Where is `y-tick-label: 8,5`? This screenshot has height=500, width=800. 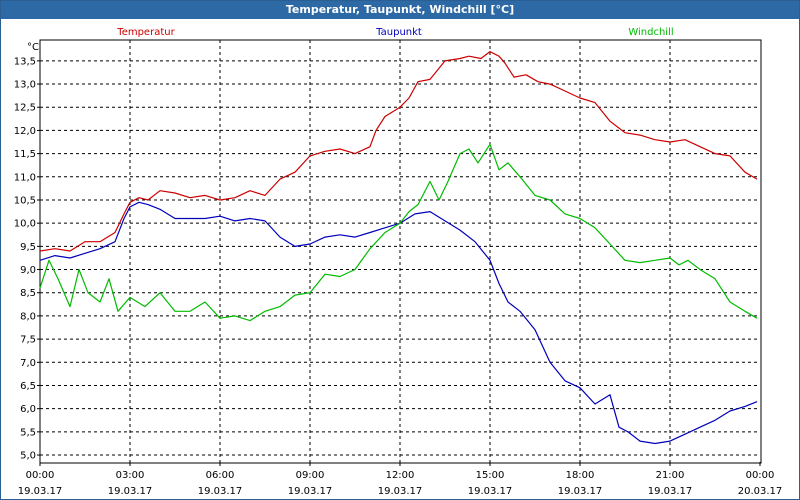
y-tick-label: 8,5 is located at coordinates (28, 293).